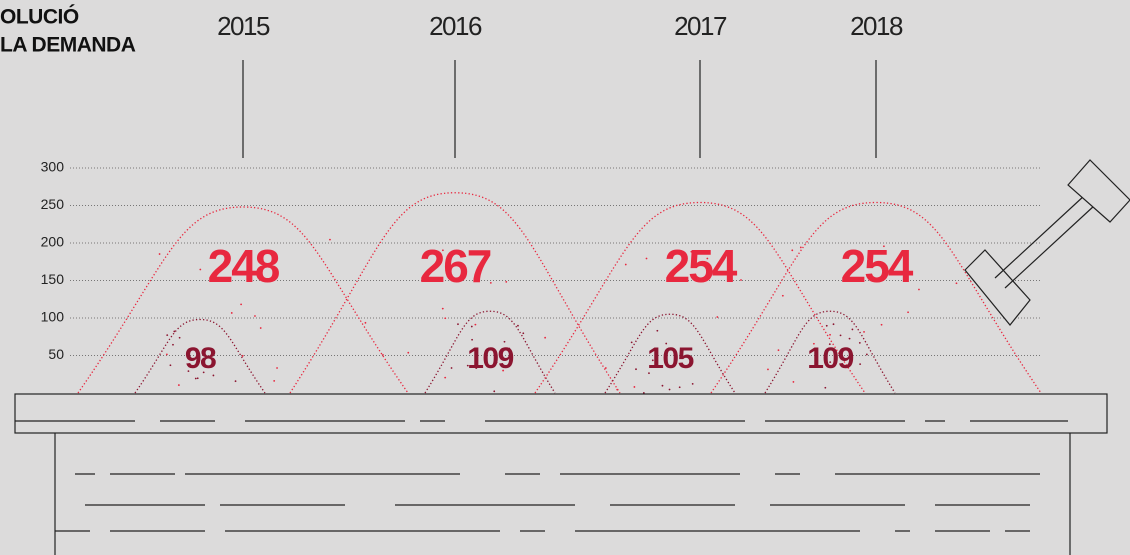 The width and height of the screenshot is (1130, 555). I want to click on y-tick-label: 250, so click(53, 204).